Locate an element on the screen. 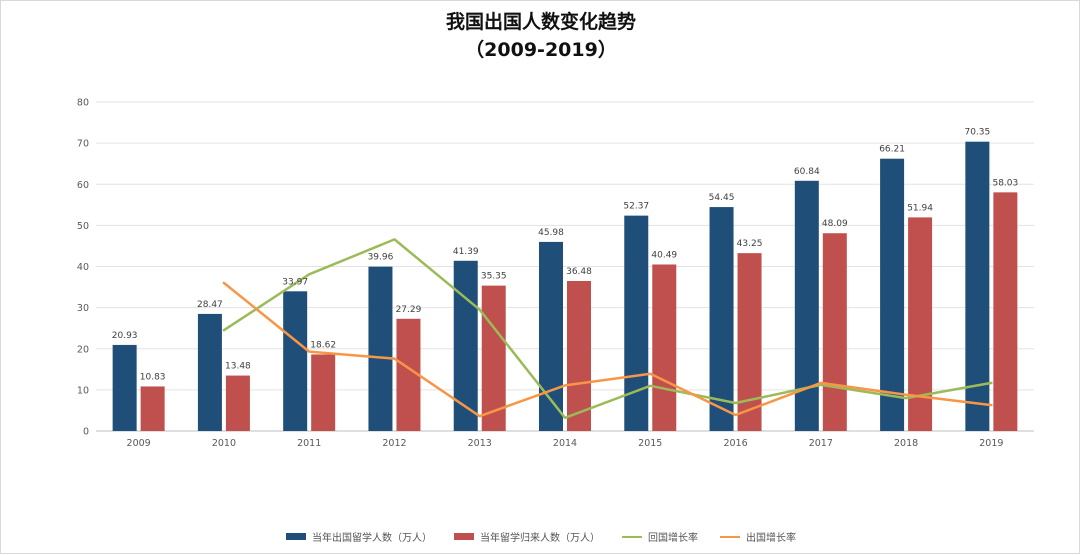 The image size is (1080, 555). legend-label-outbound-growth: 出国增长率 is located at coordinates (771, 538).